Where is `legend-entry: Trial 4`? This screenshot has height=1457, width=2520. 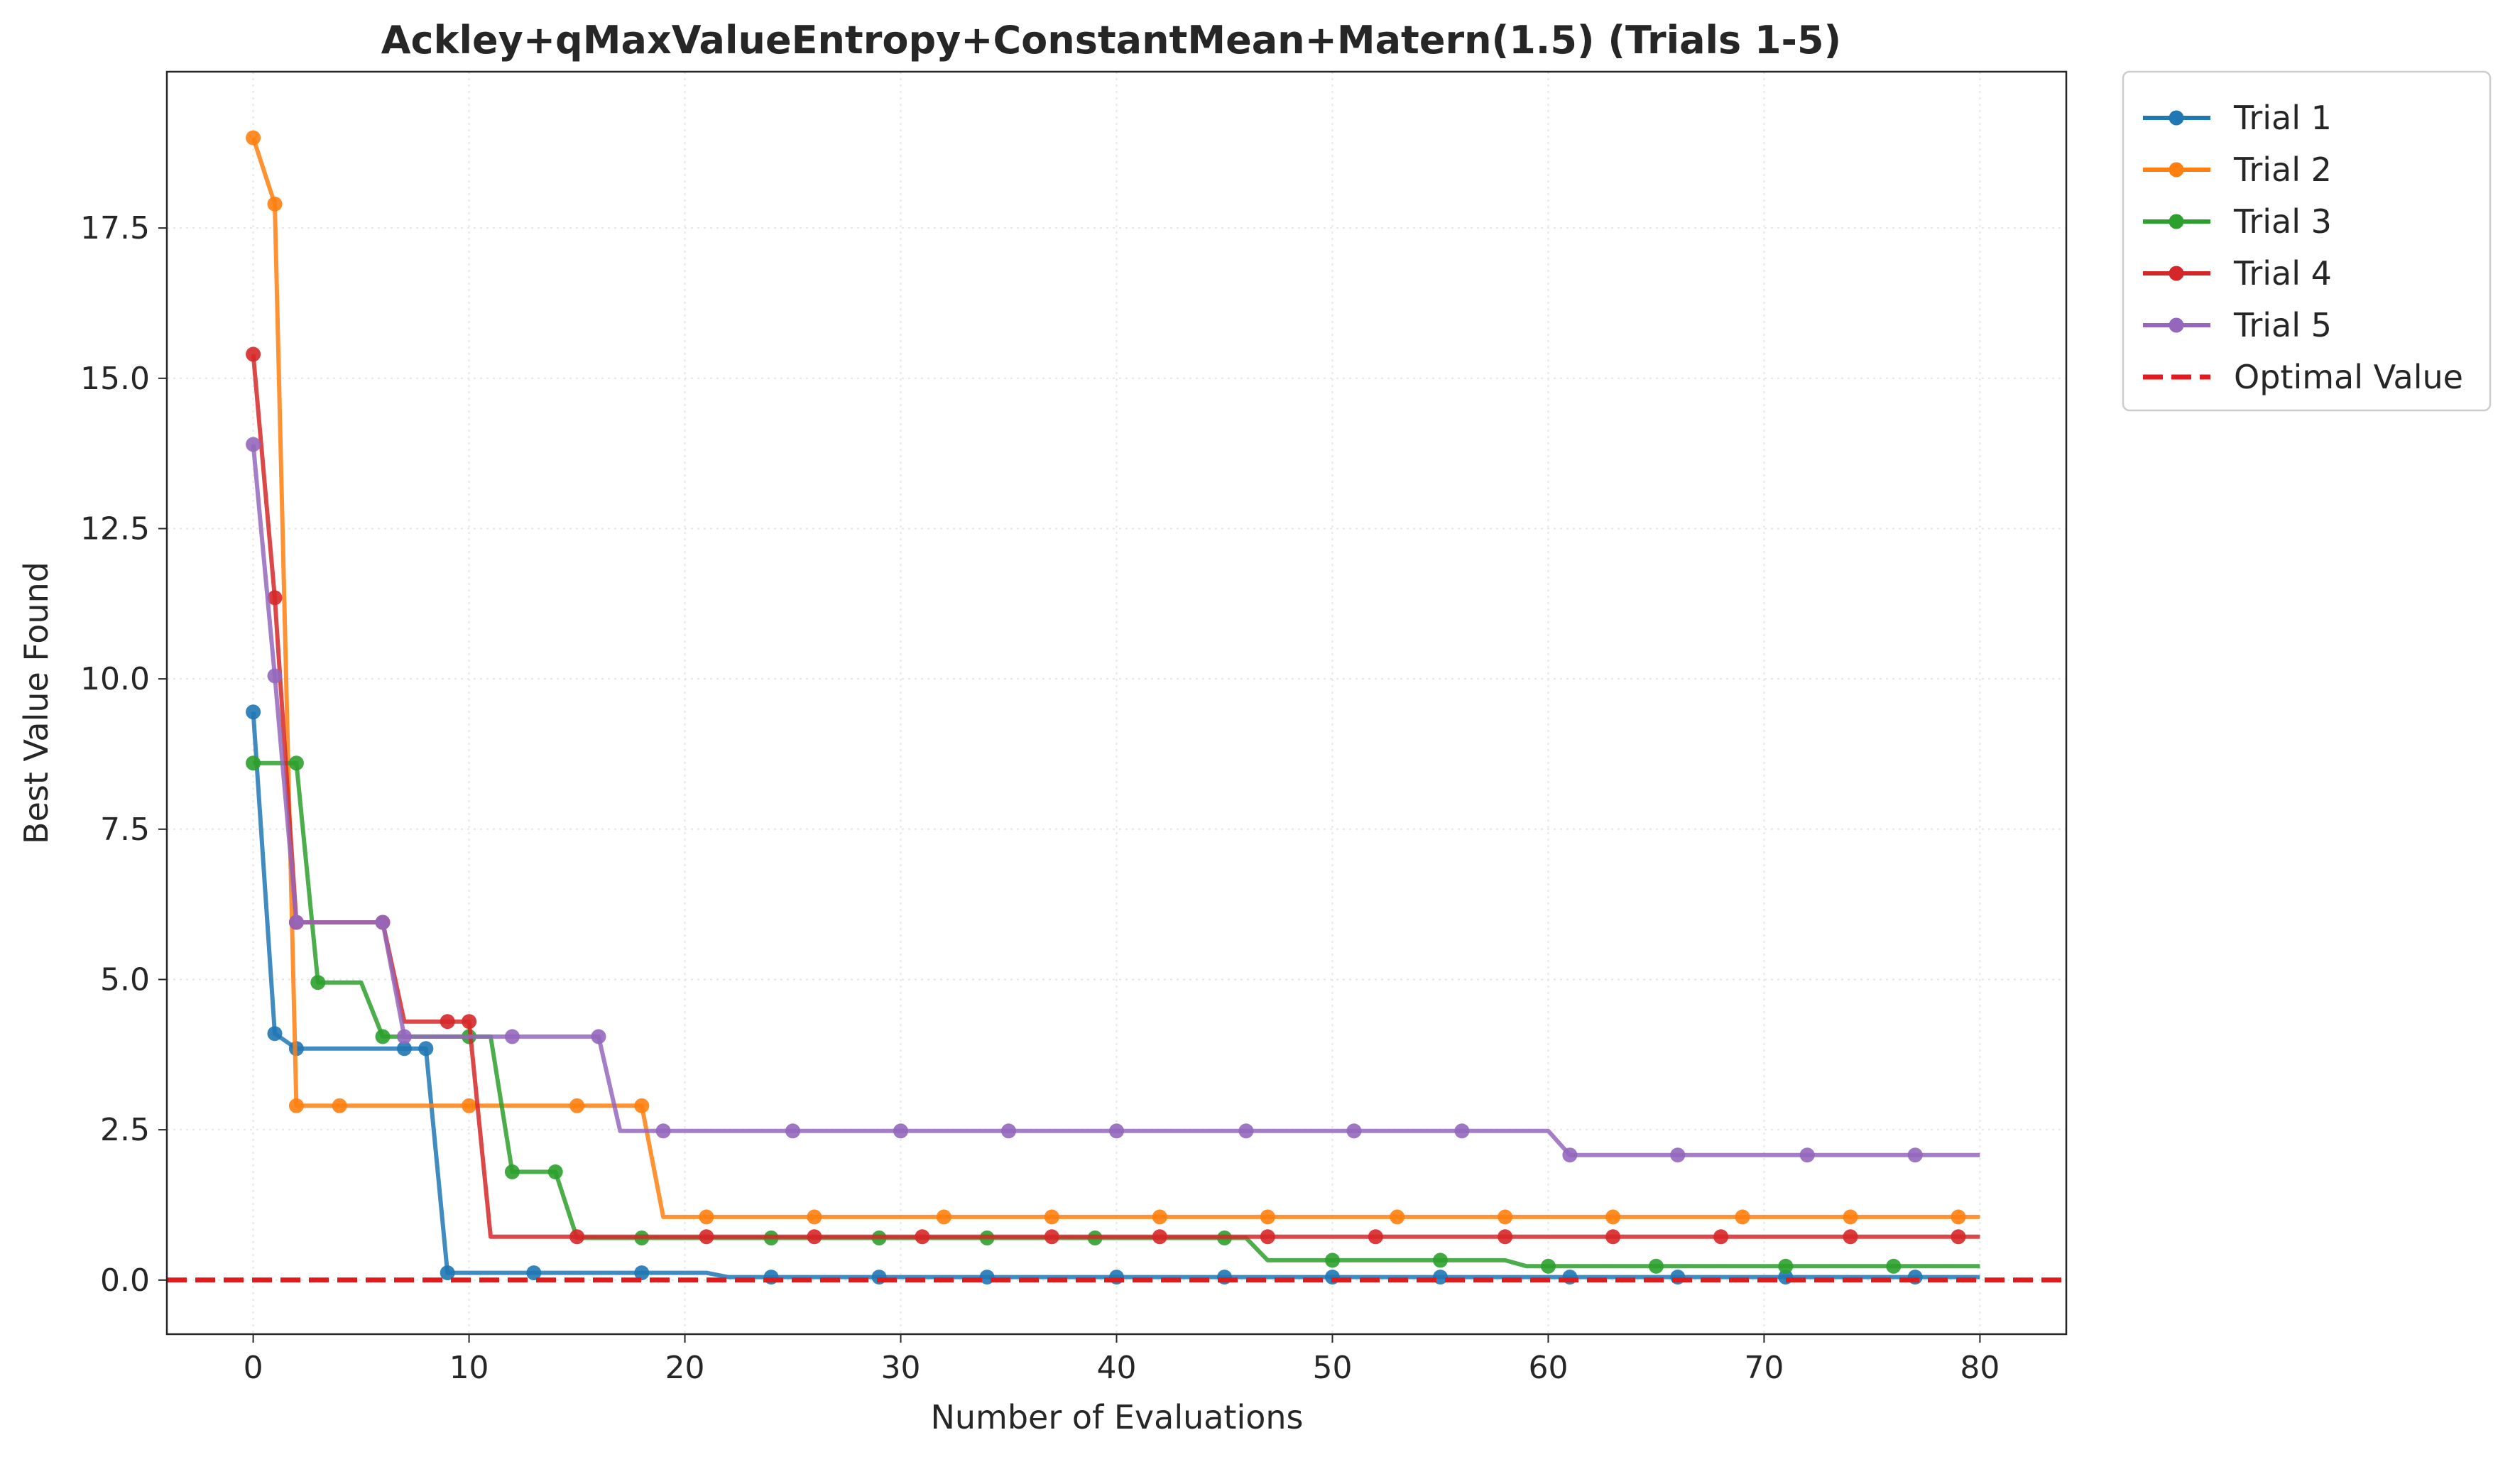 legend-entry: Trial 4 is located at coordinates (2237, 273).